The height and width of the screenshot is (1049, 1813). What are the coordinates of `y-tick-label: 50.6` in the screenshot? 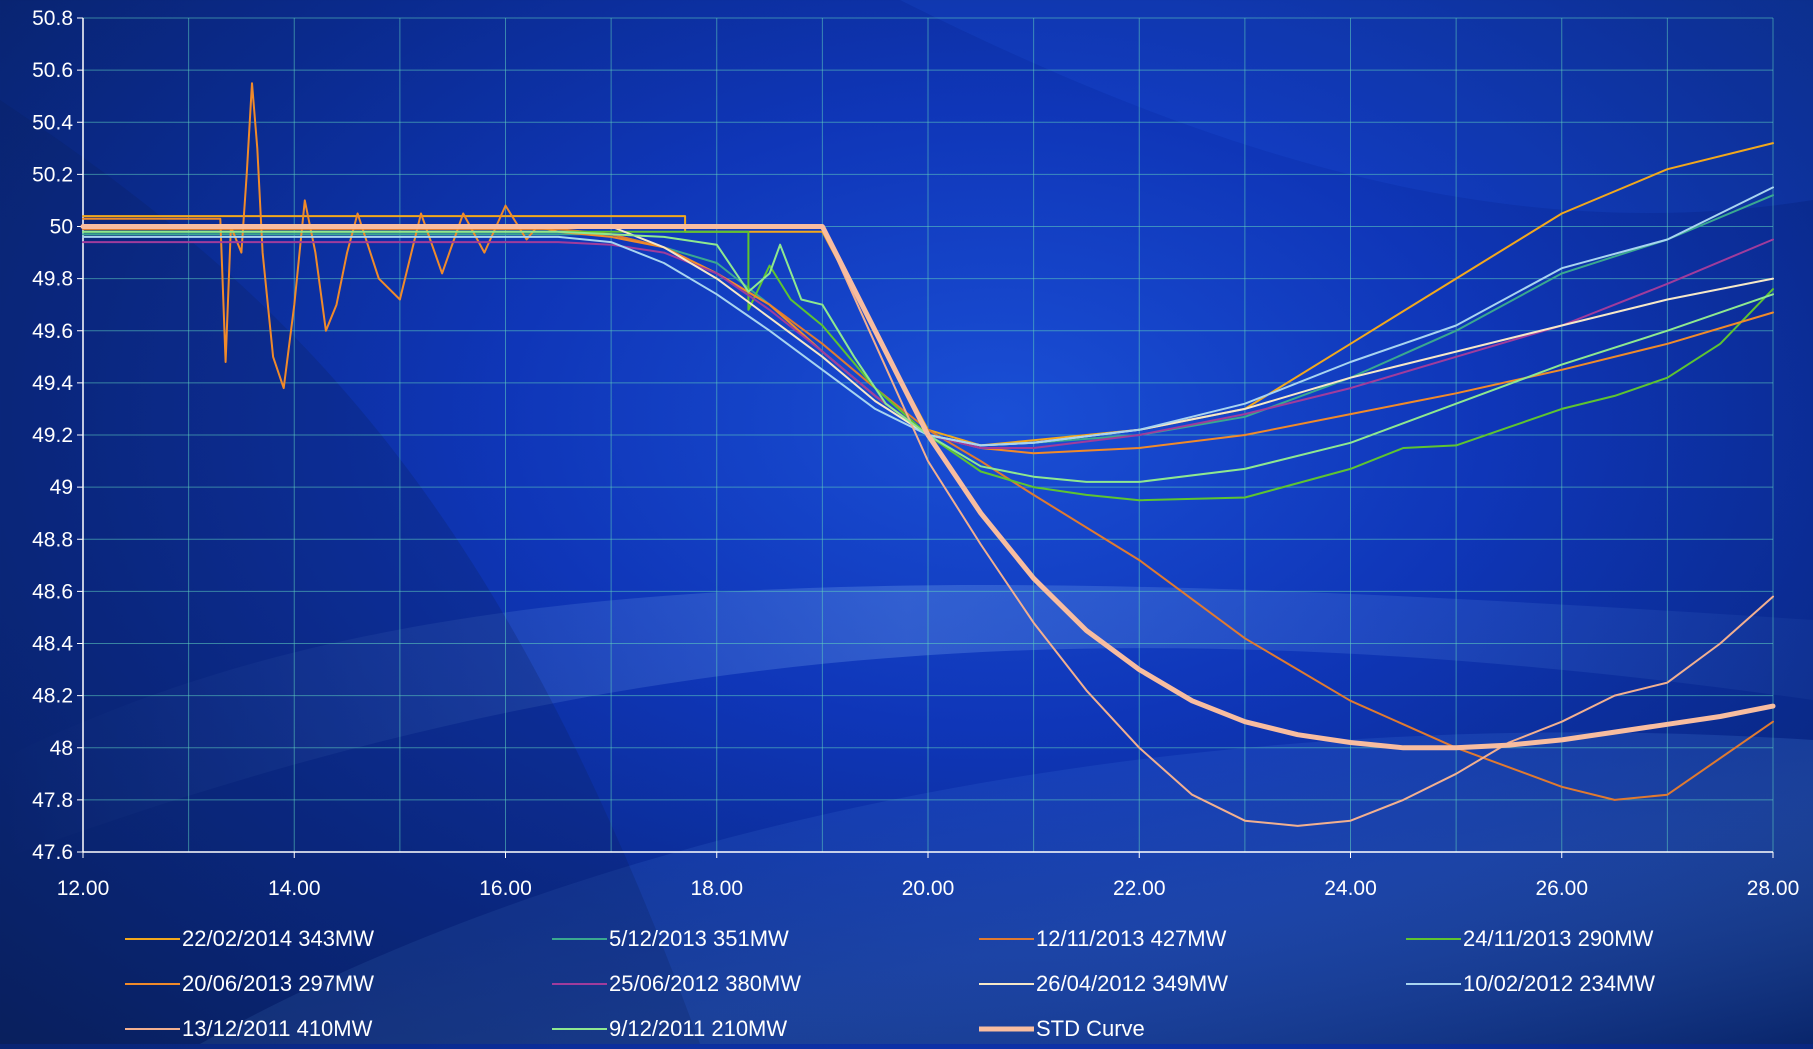 It's located at (52, 70).